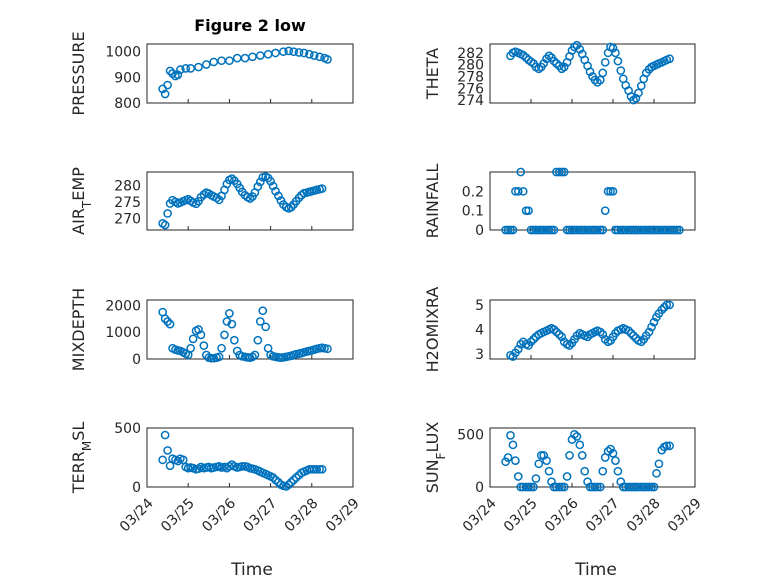 The height and width of the screenshot is (583, 778). What do you see at coordinates (685, 515) in the screenshot?
I see `x-tick-label: 03/29` at bounding box center [685, 515].